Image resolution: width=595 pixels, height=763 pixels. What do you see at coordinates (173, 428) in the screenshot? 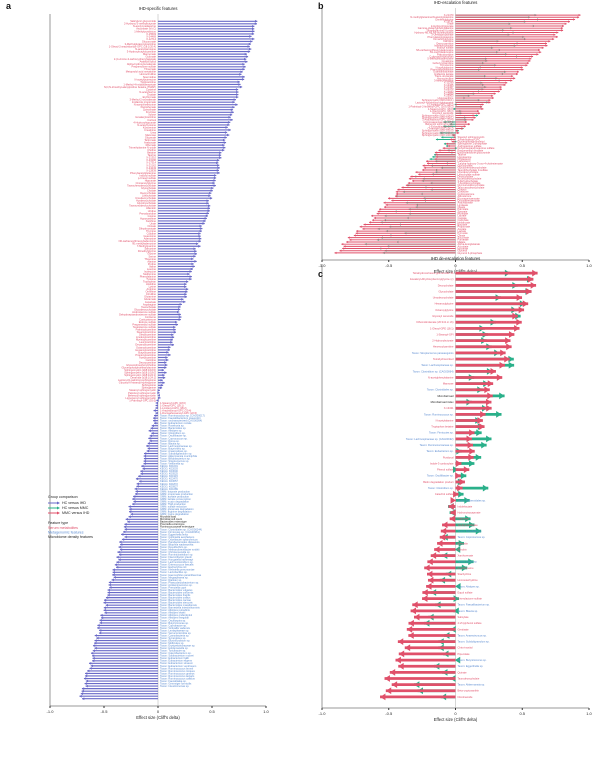
I see `feature-label: Taxon: Bacteroides sp.` at bounding box center [173, 428].